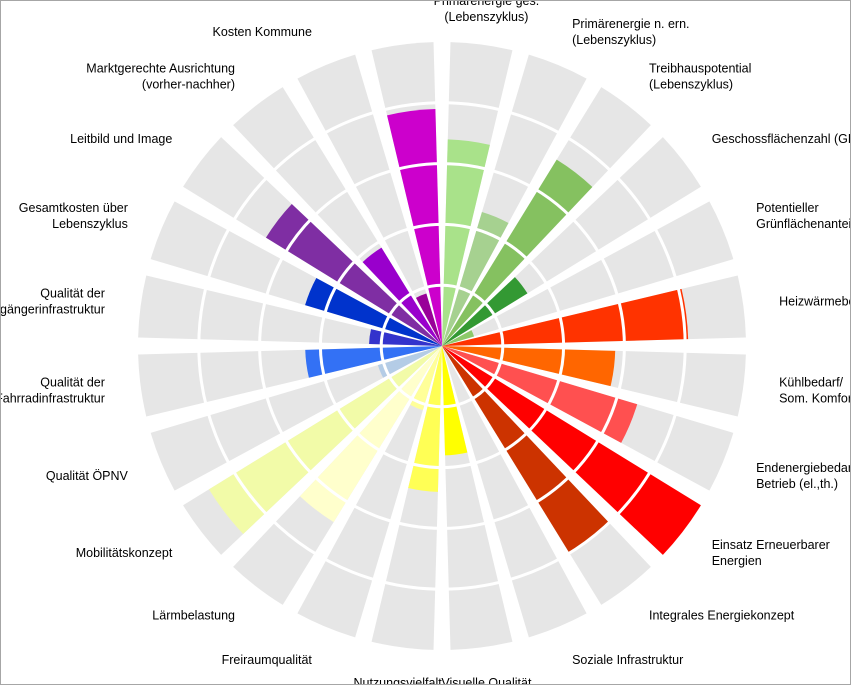  Describe the element at coordinates (73, 208) in the screenshot. I see `category-label-line: Gesamtkosten über` at that location.